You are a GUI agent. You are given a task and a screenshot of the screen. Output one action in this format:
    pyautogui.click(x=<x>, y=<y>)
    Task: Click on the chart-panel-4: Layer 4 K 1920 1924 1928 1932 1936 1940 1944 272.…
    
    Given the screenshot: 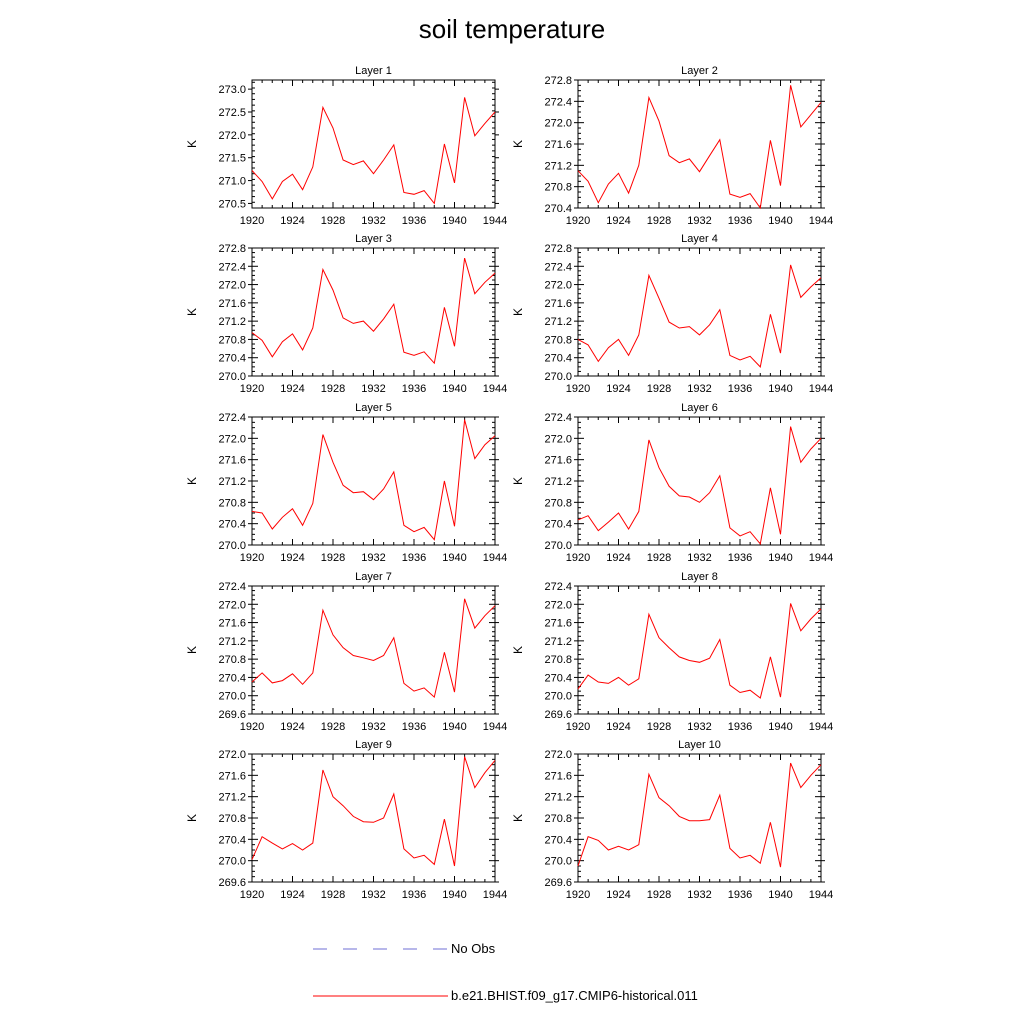 What is the action you would take?
    pyautogui.click(x=672, y=314)
    